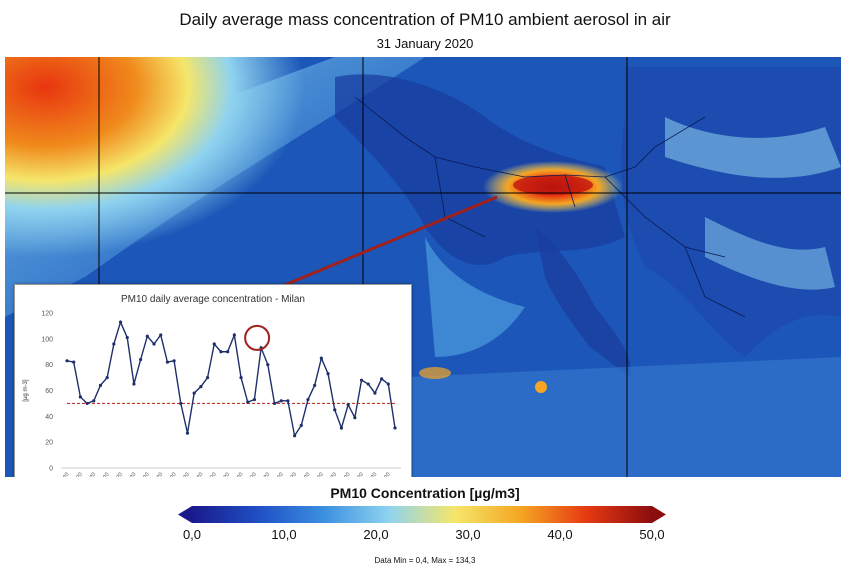  I want to click on colorbar-gradient, so click(422, 514).